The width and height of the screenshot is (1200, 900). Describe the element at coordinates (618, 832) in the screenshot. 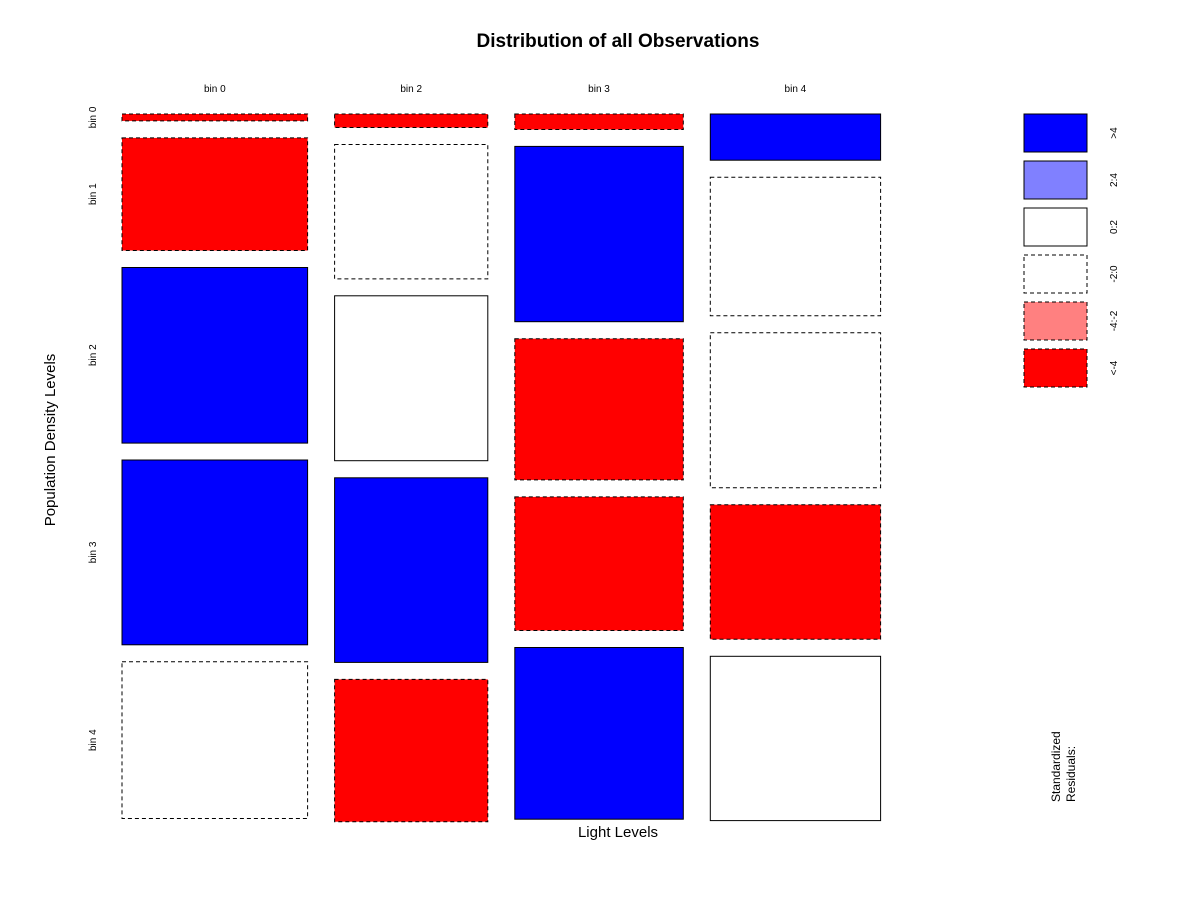

I see `x-axis-title: Light Levels` at that location.